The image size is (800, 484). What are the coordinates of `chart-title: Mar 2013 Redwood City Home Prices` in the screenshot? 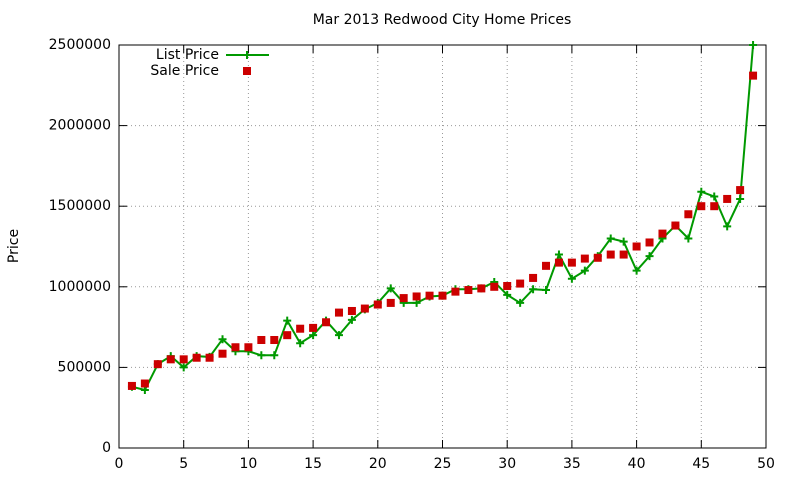 It's located at (442, 20).